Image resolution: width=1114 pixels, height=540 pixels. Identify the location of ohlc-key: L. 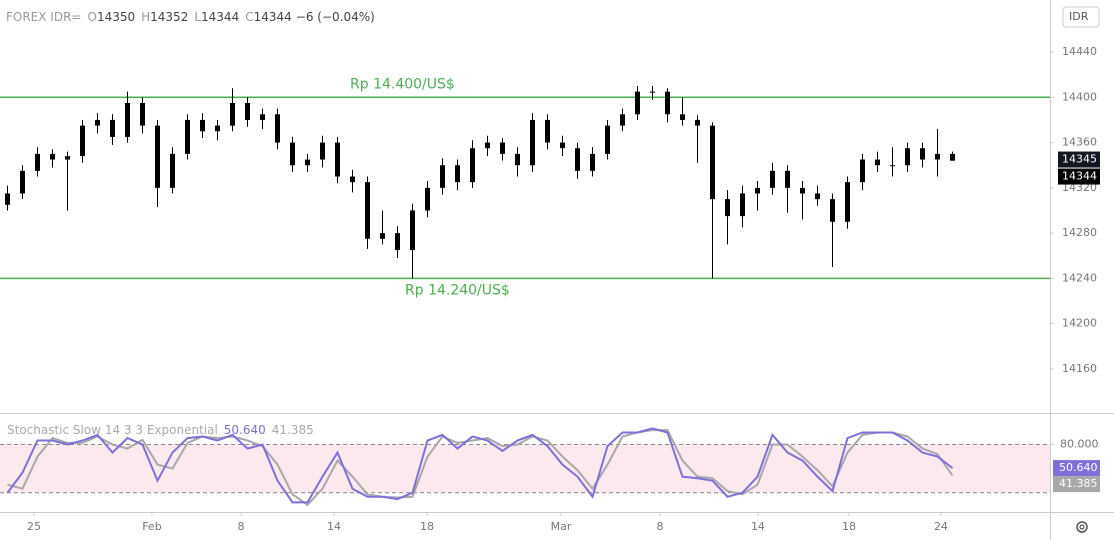
(197, 17).